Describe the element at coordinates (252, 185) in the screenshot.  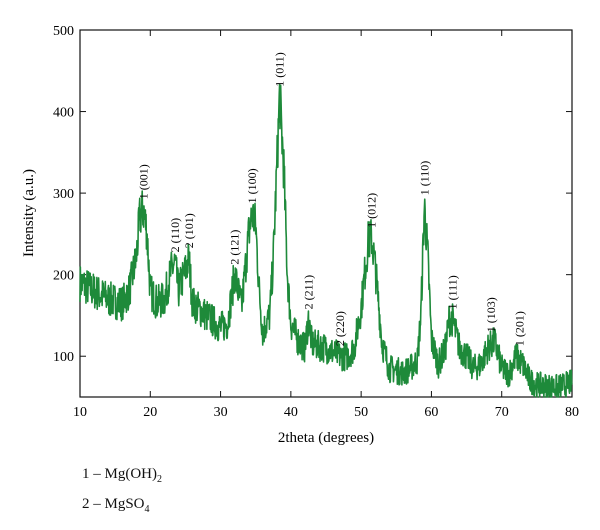
I see `peak-label: 1 (100)` at that location.